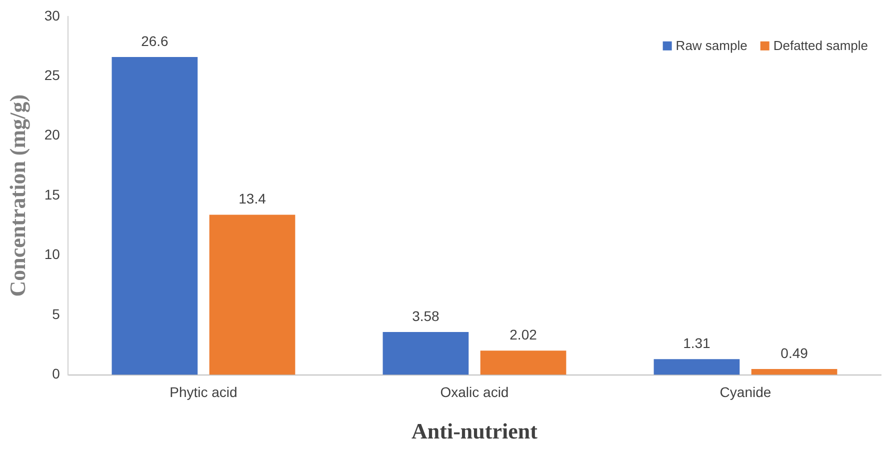 This screenshot has width=889, height=454. I want to click on y-tick-label: 25, so click(52, 74).